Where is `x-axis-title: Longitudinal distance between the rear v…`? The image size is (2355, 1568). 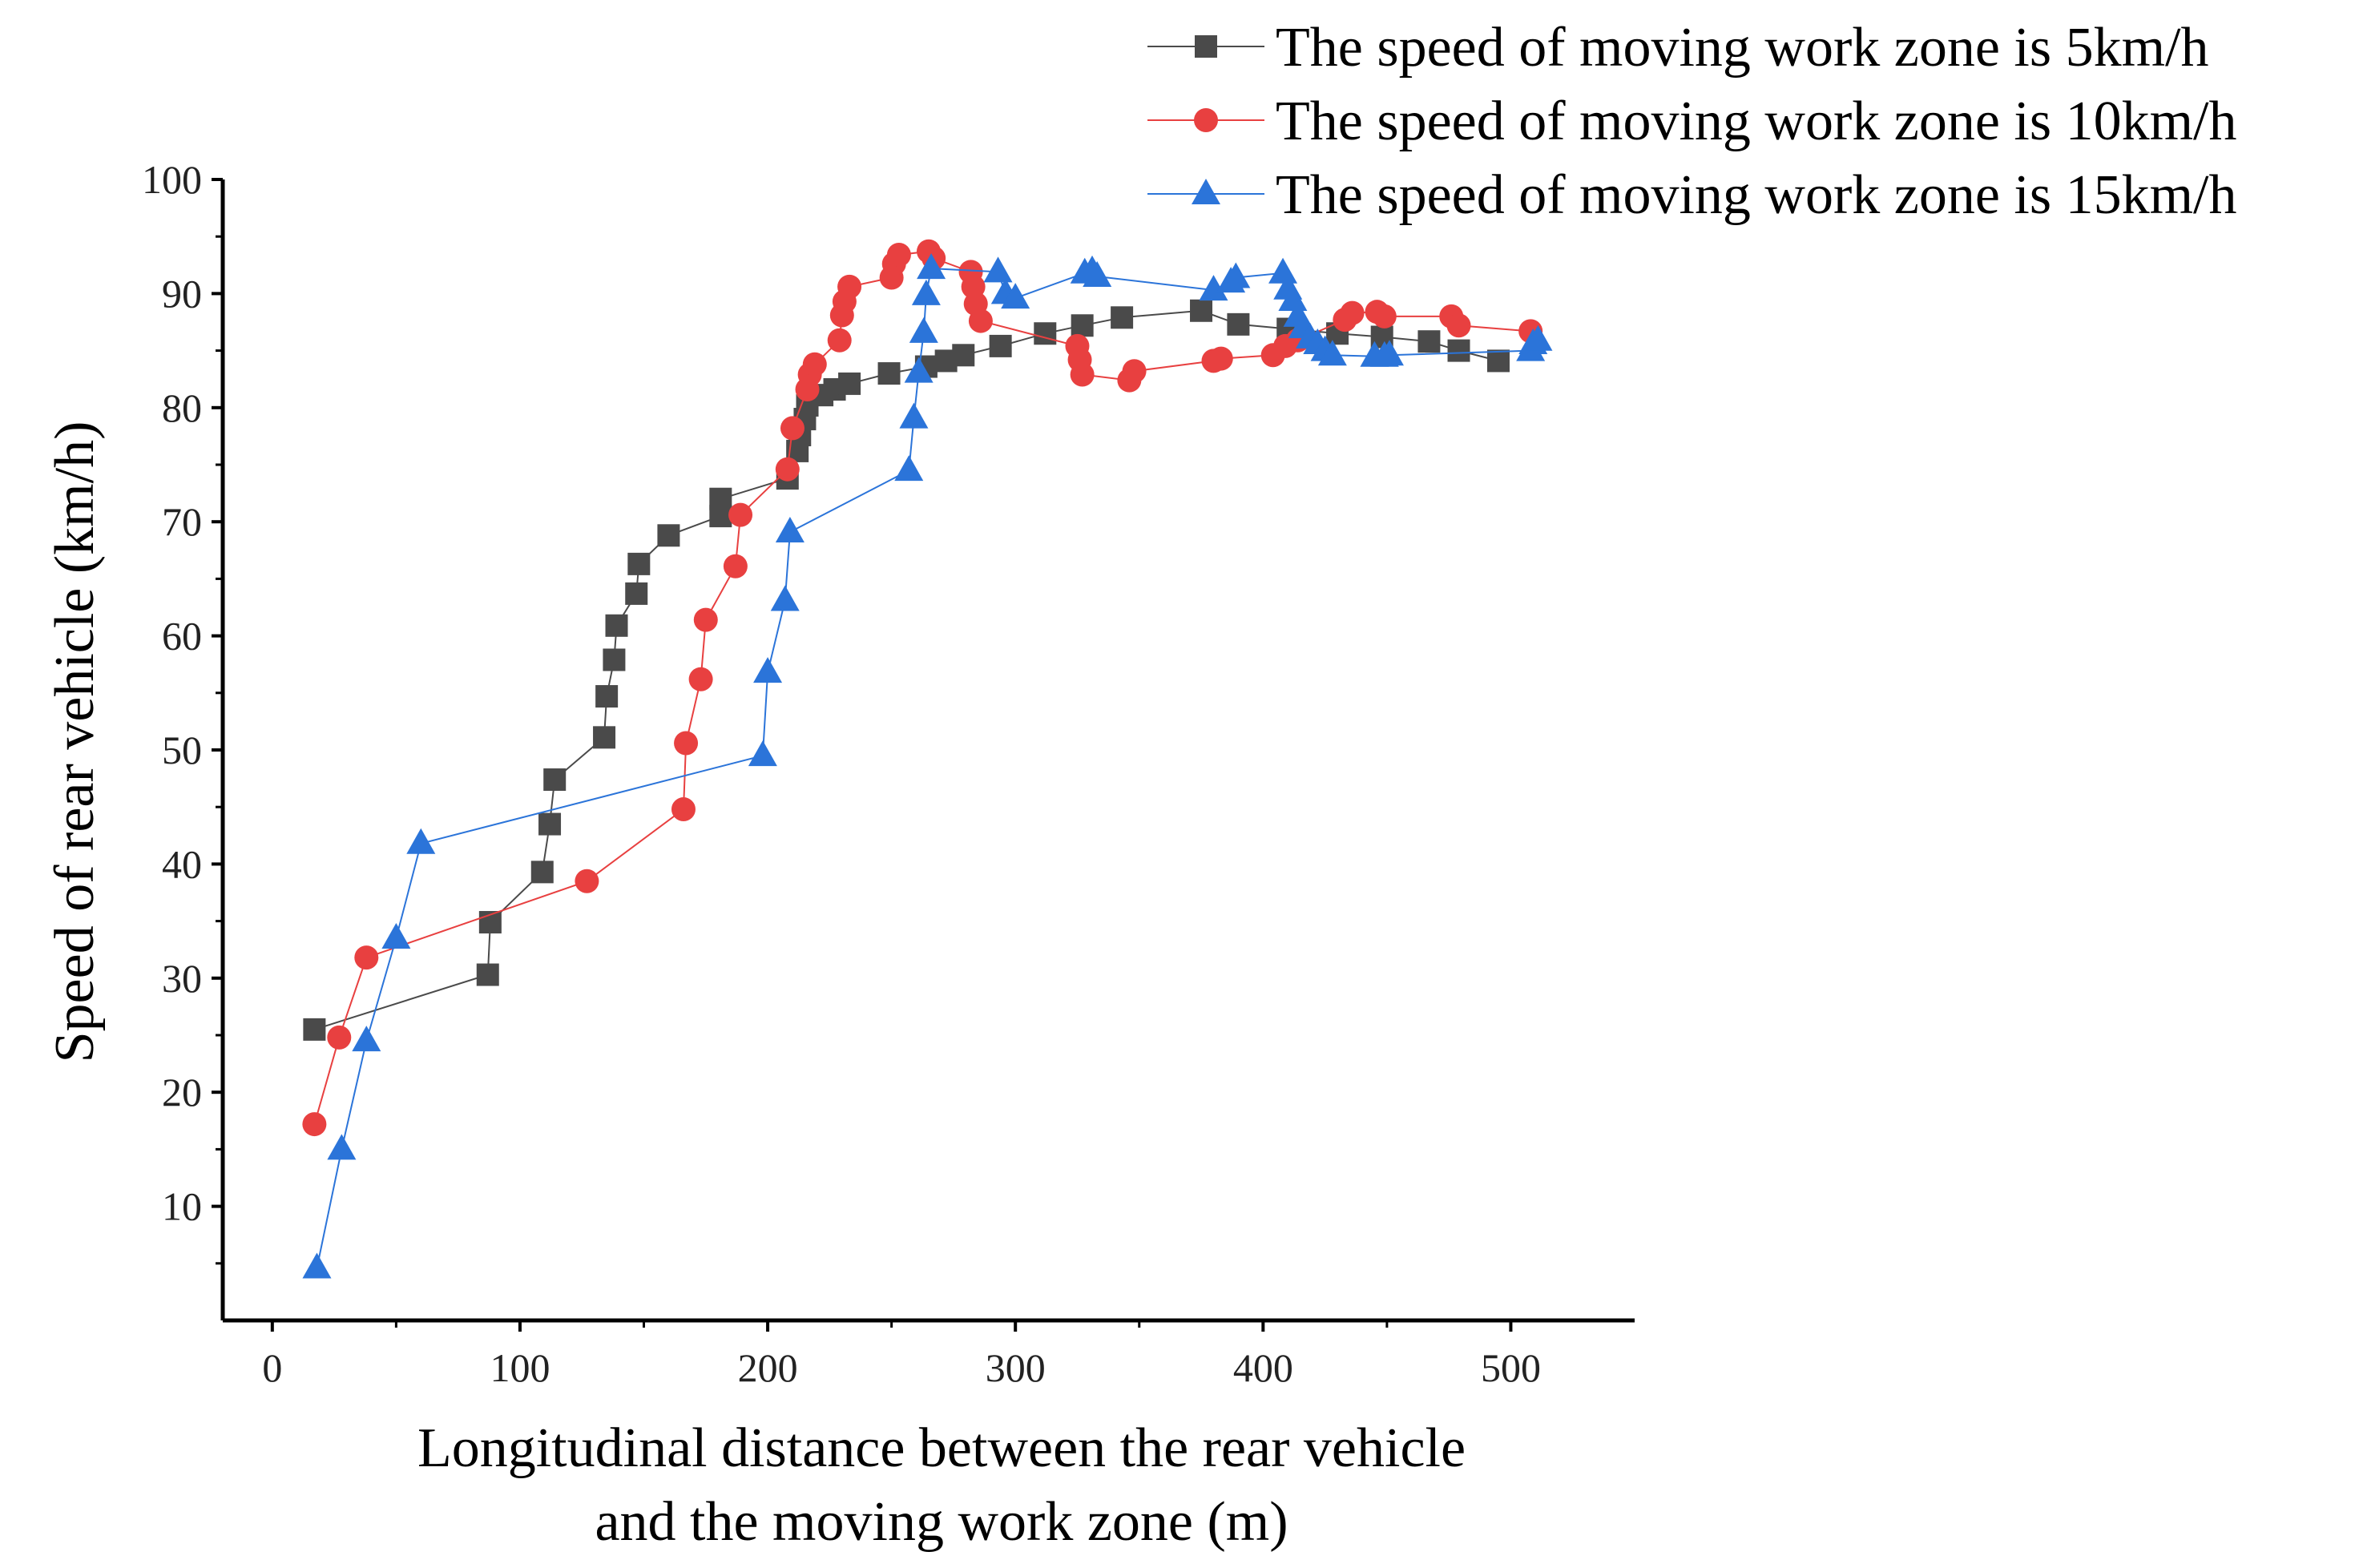
x-axis-title: Longitudinal distance between the rear v… is located at coordinates (941, 1485).